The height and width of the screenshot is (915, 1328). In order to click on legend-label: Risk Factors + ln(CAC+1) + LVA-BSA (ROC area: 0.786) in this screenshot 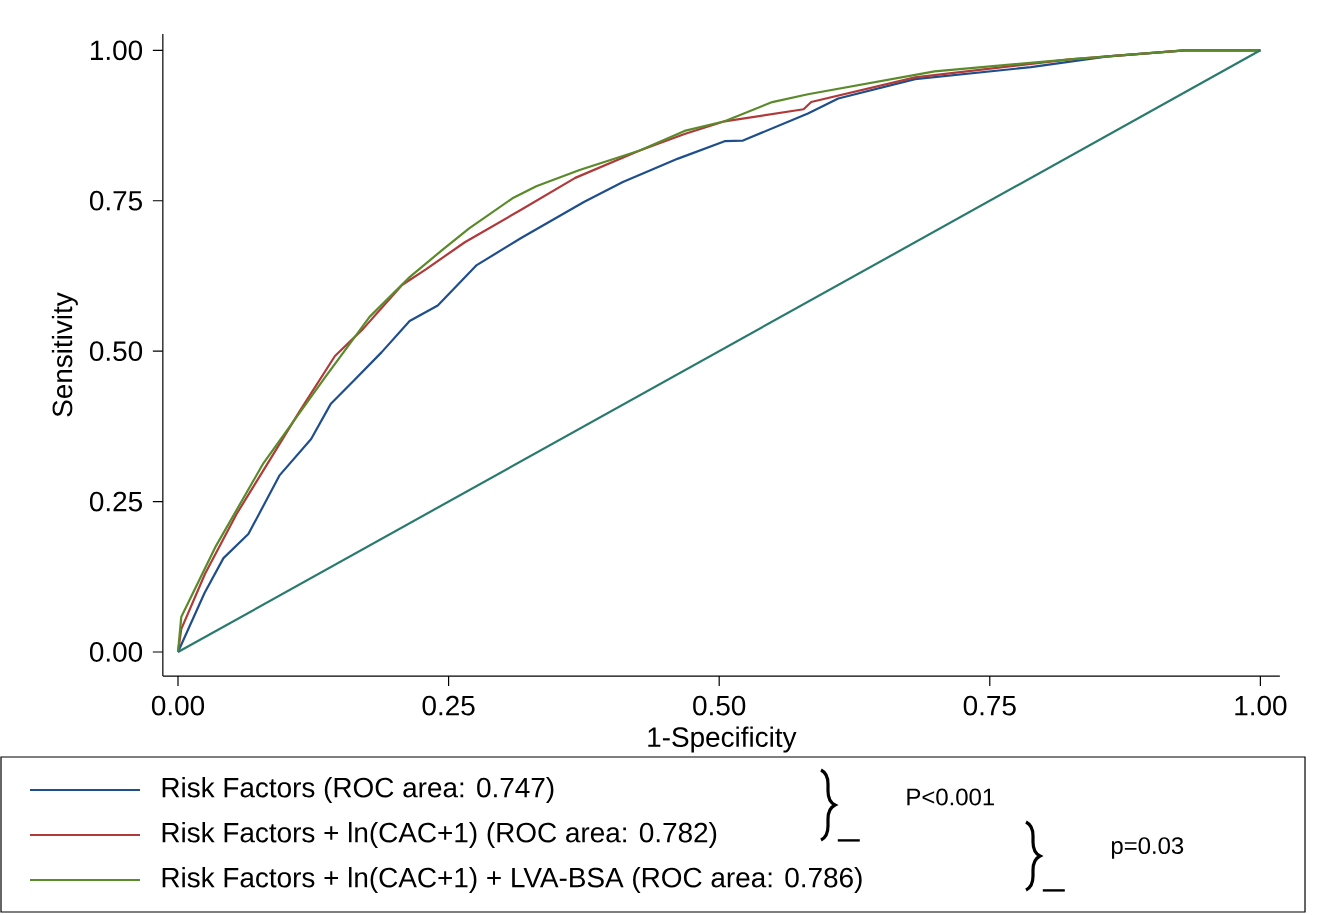, I will do `click(512, 880)`.